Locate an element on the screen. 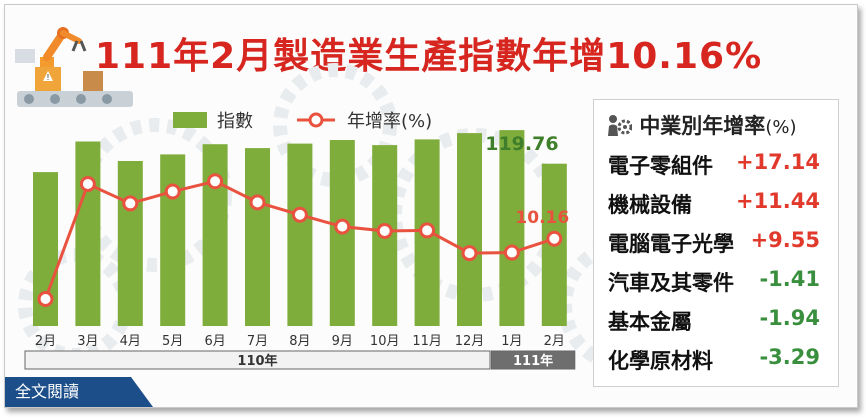 Image resolution: width=866 pixels, height=419 pixels. industry-growth-value: -1.41 is located at coordinates (789, 279).